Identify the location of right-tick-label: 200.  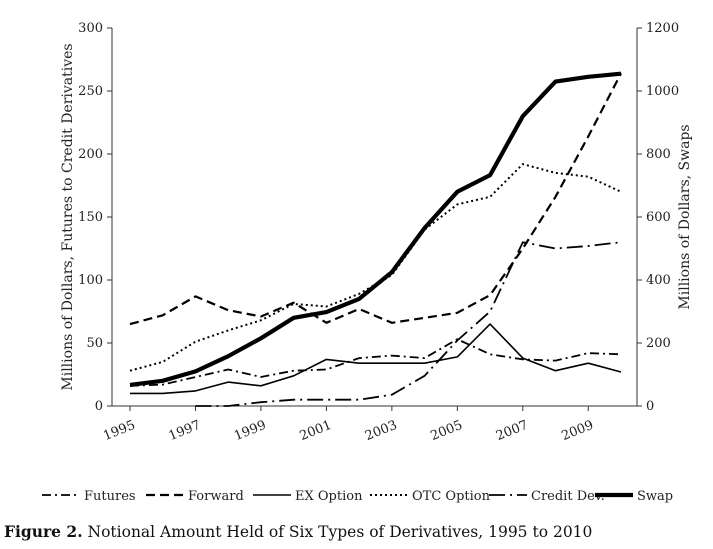
(658, 343).